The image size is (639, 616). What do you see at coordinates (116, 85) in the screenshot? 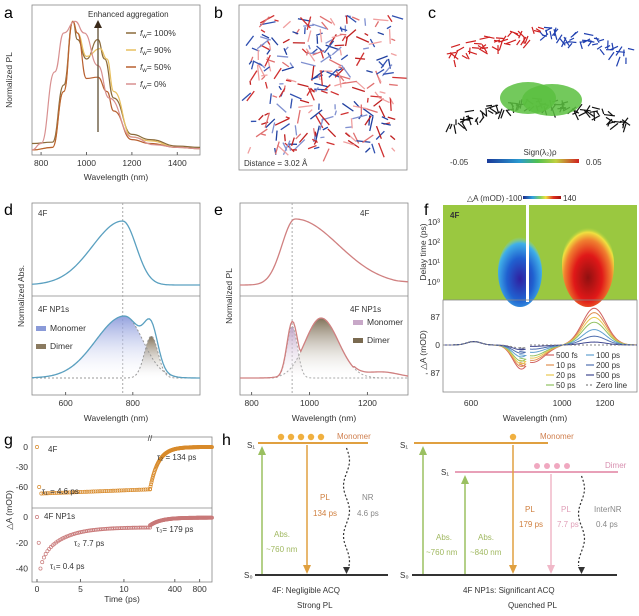
I see `series-line` at bounding box center [116, 85].